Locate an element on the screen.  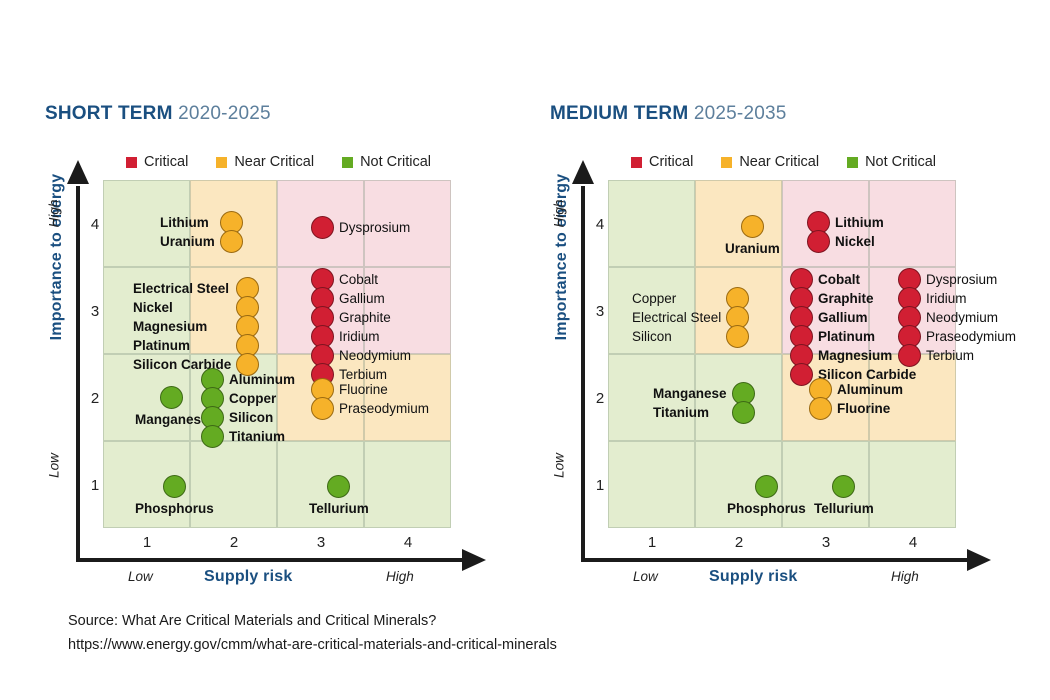
marker-group-lithium-nickel: Lithium Nickel is located at coordinates (845, 232).